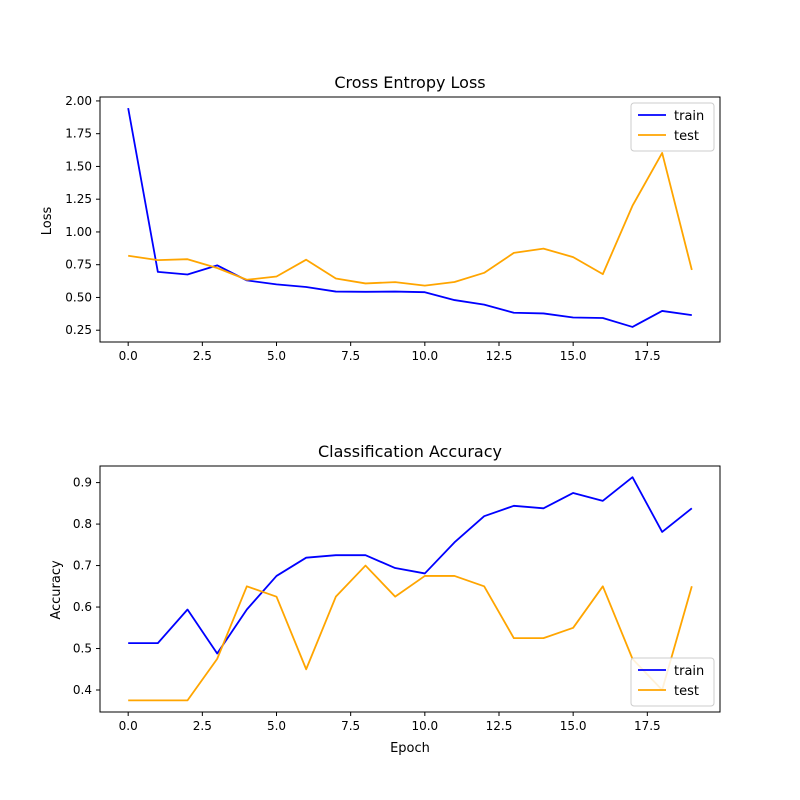 This screenshot has width=800, height=800. I want to click on loss-x-tick-label: 17.5, so click(647, 356).